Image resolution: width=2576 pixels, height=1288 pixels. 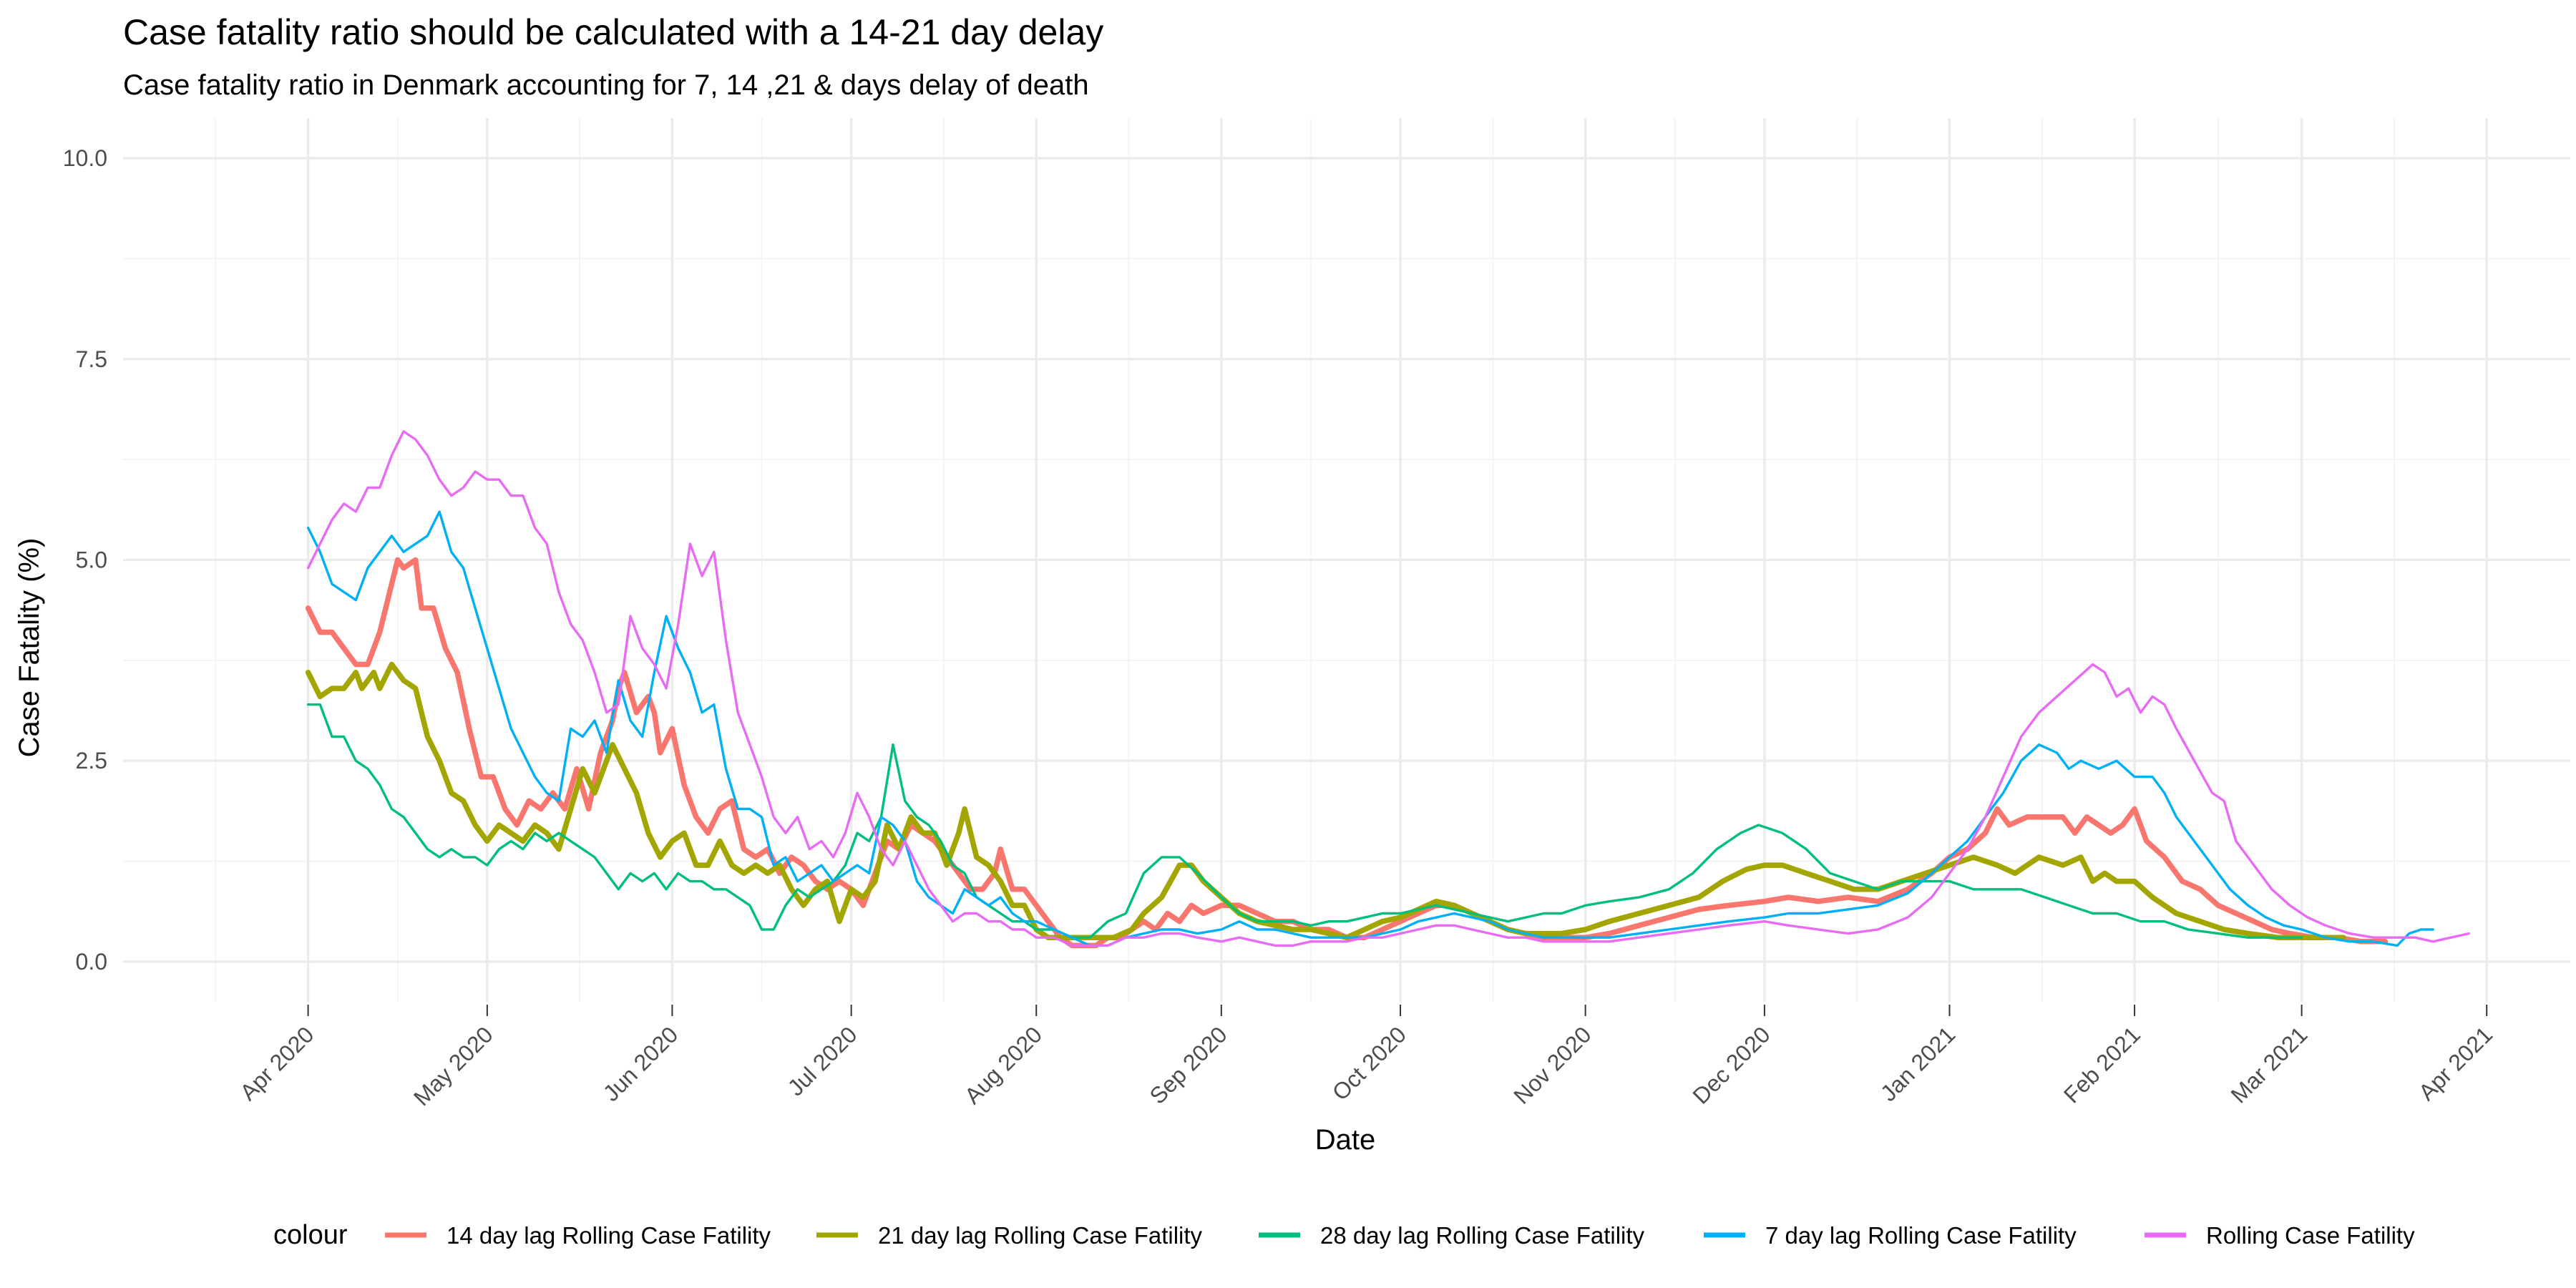 What do you see at coordinates (822, 1061) in the screenshot?
I see `x-tick-label: Jul 2020` at bounding box center [822, 1061].